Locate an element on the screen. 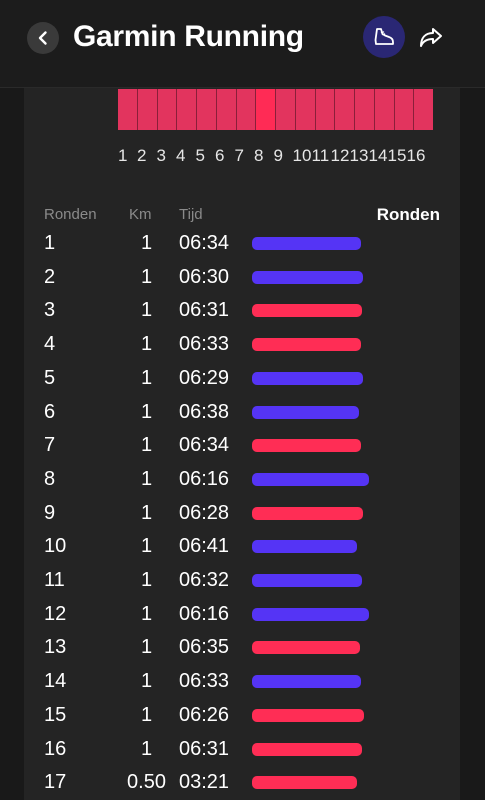 This screenshot has width=485, height=800. lap-number: 7 is located at coordinates (50, 445).